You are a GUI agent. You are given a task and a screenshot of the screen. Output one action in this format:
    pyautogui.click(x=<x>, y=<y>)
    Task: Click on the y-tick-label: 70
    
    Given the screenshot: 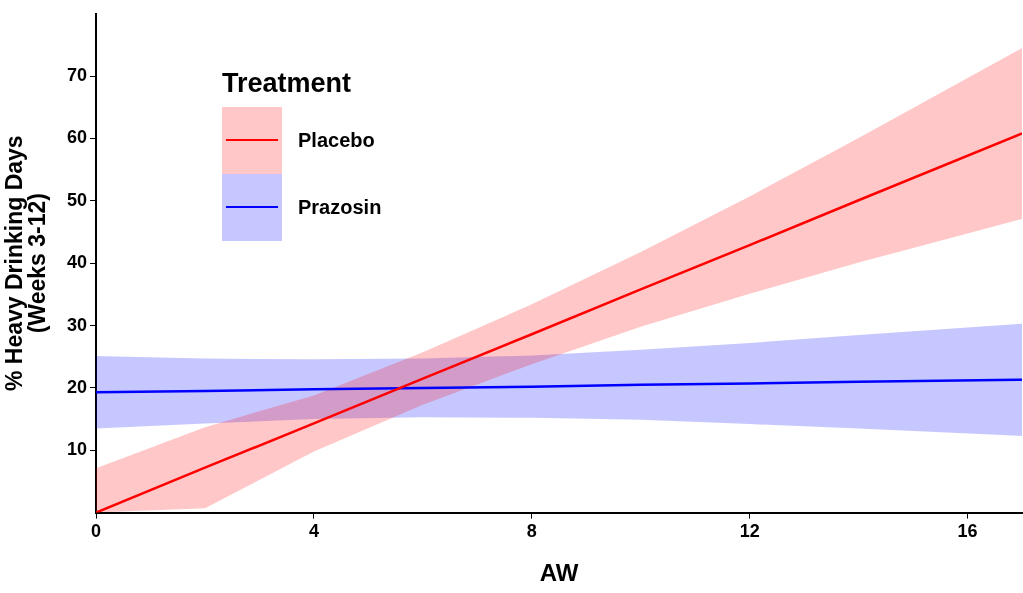 What is the action you would take?
    pyautogui.click(x=77, y=75)
    